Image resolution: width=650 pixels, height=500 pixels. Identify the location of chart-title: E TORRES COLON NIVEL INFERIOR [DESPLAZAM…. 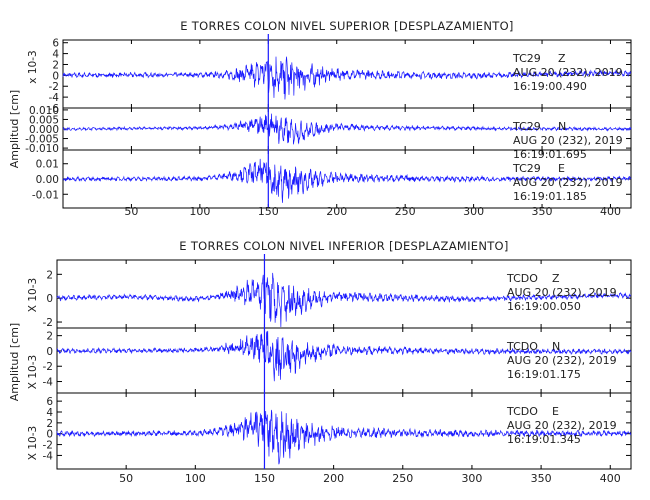
(343, 246).